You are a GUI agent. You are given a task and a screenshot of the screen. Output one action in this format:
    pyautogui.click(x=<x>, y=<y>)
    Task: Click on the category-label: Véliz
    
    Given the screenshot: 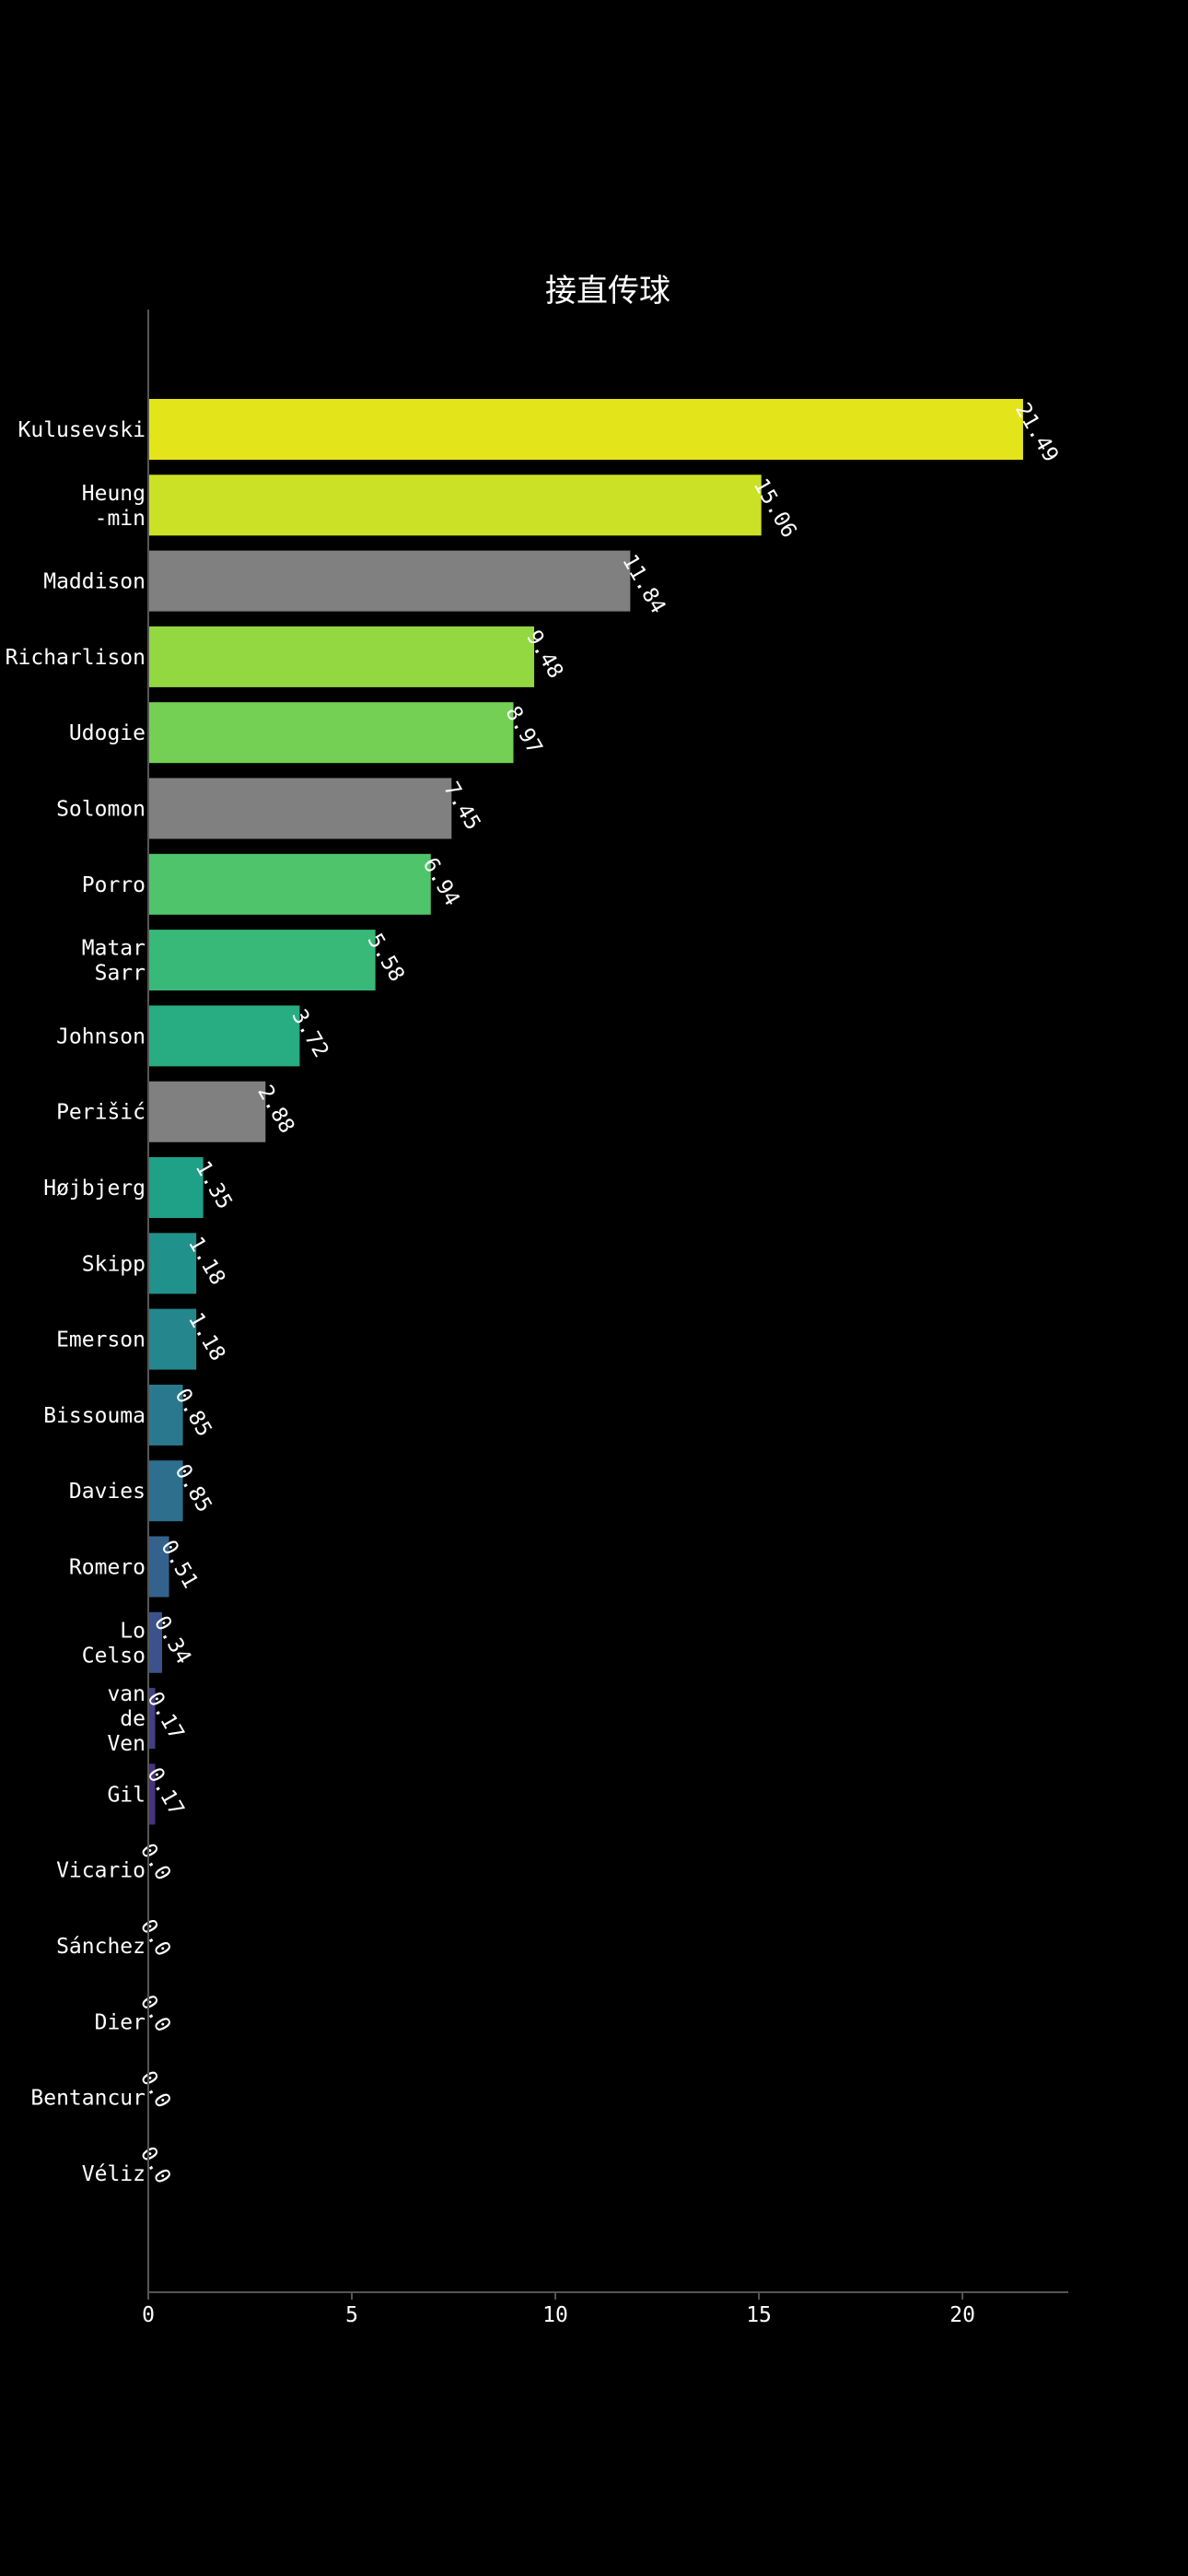 What is the action you would take?
    pyautogui.click(x=114, y=2174)
    